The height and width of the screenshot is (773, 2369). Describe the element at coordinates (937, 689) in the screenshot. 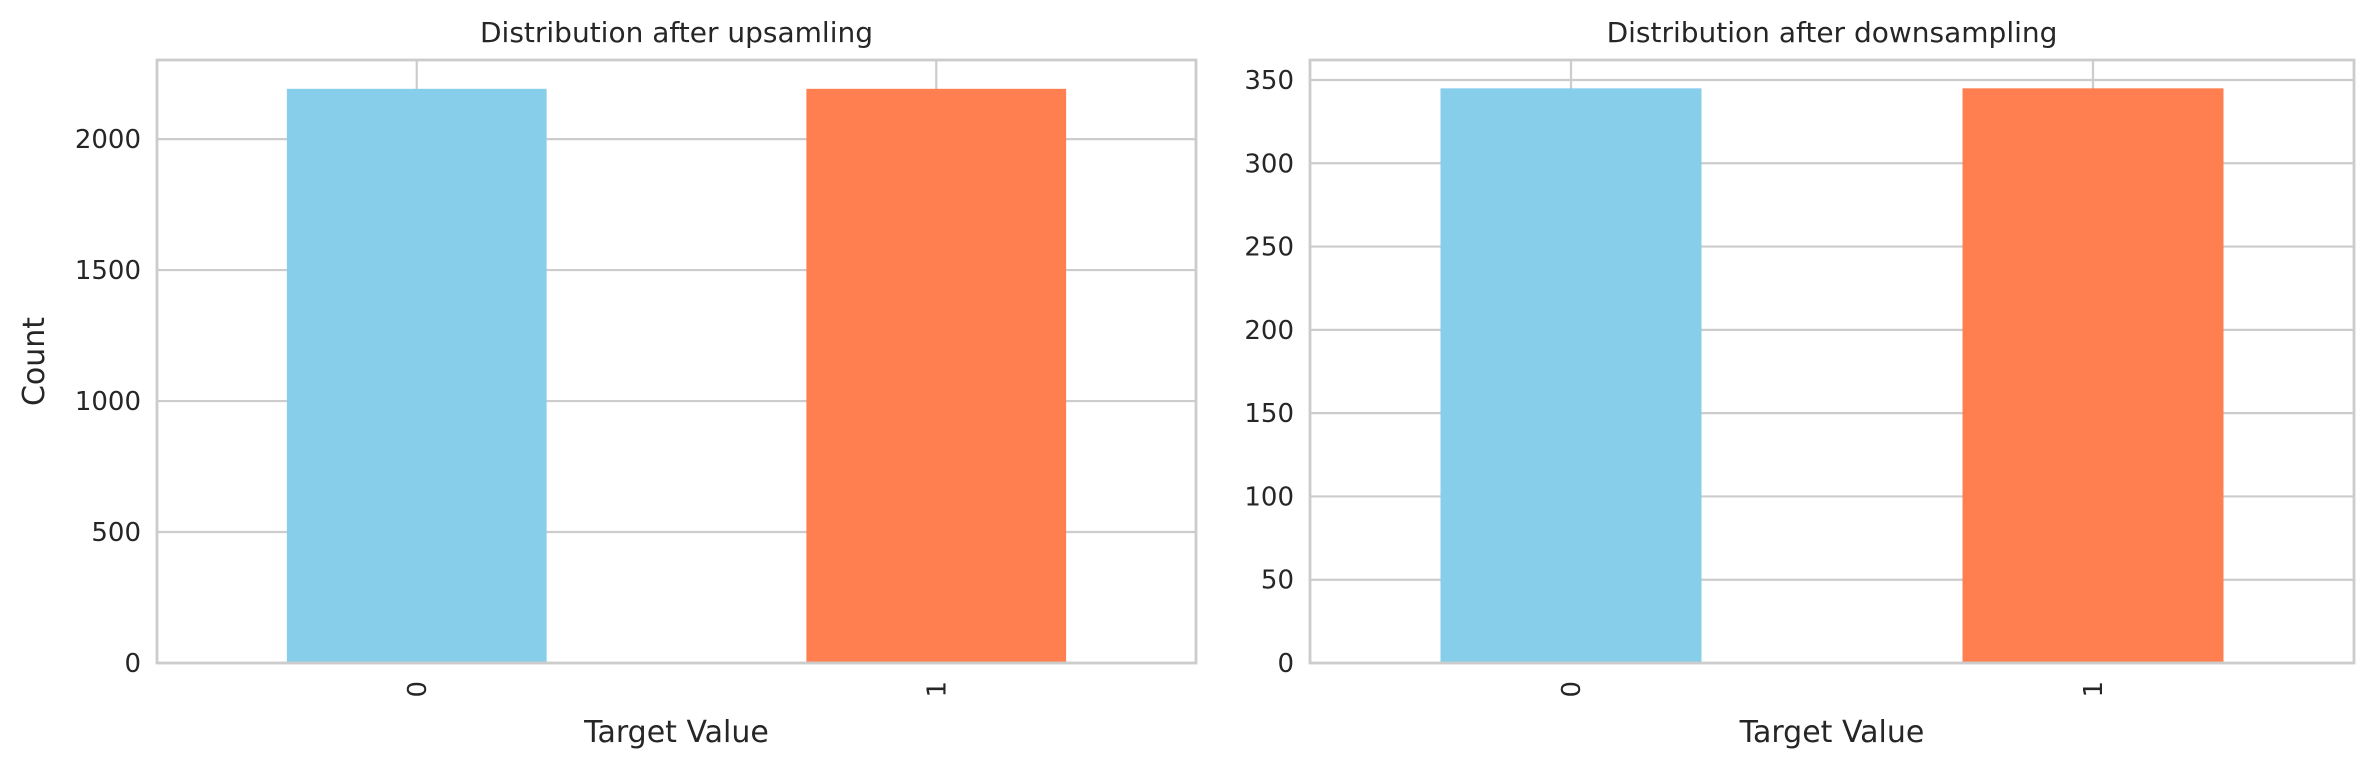

I see `x-tick-label-upsampling: 1` at that location.